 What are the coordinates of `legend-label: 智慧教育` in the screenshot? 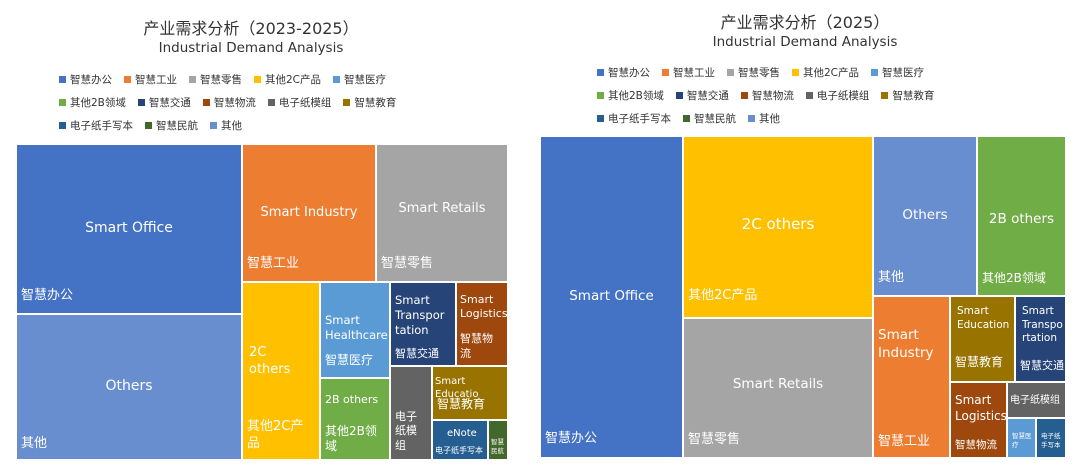 It's located at (375, 103).